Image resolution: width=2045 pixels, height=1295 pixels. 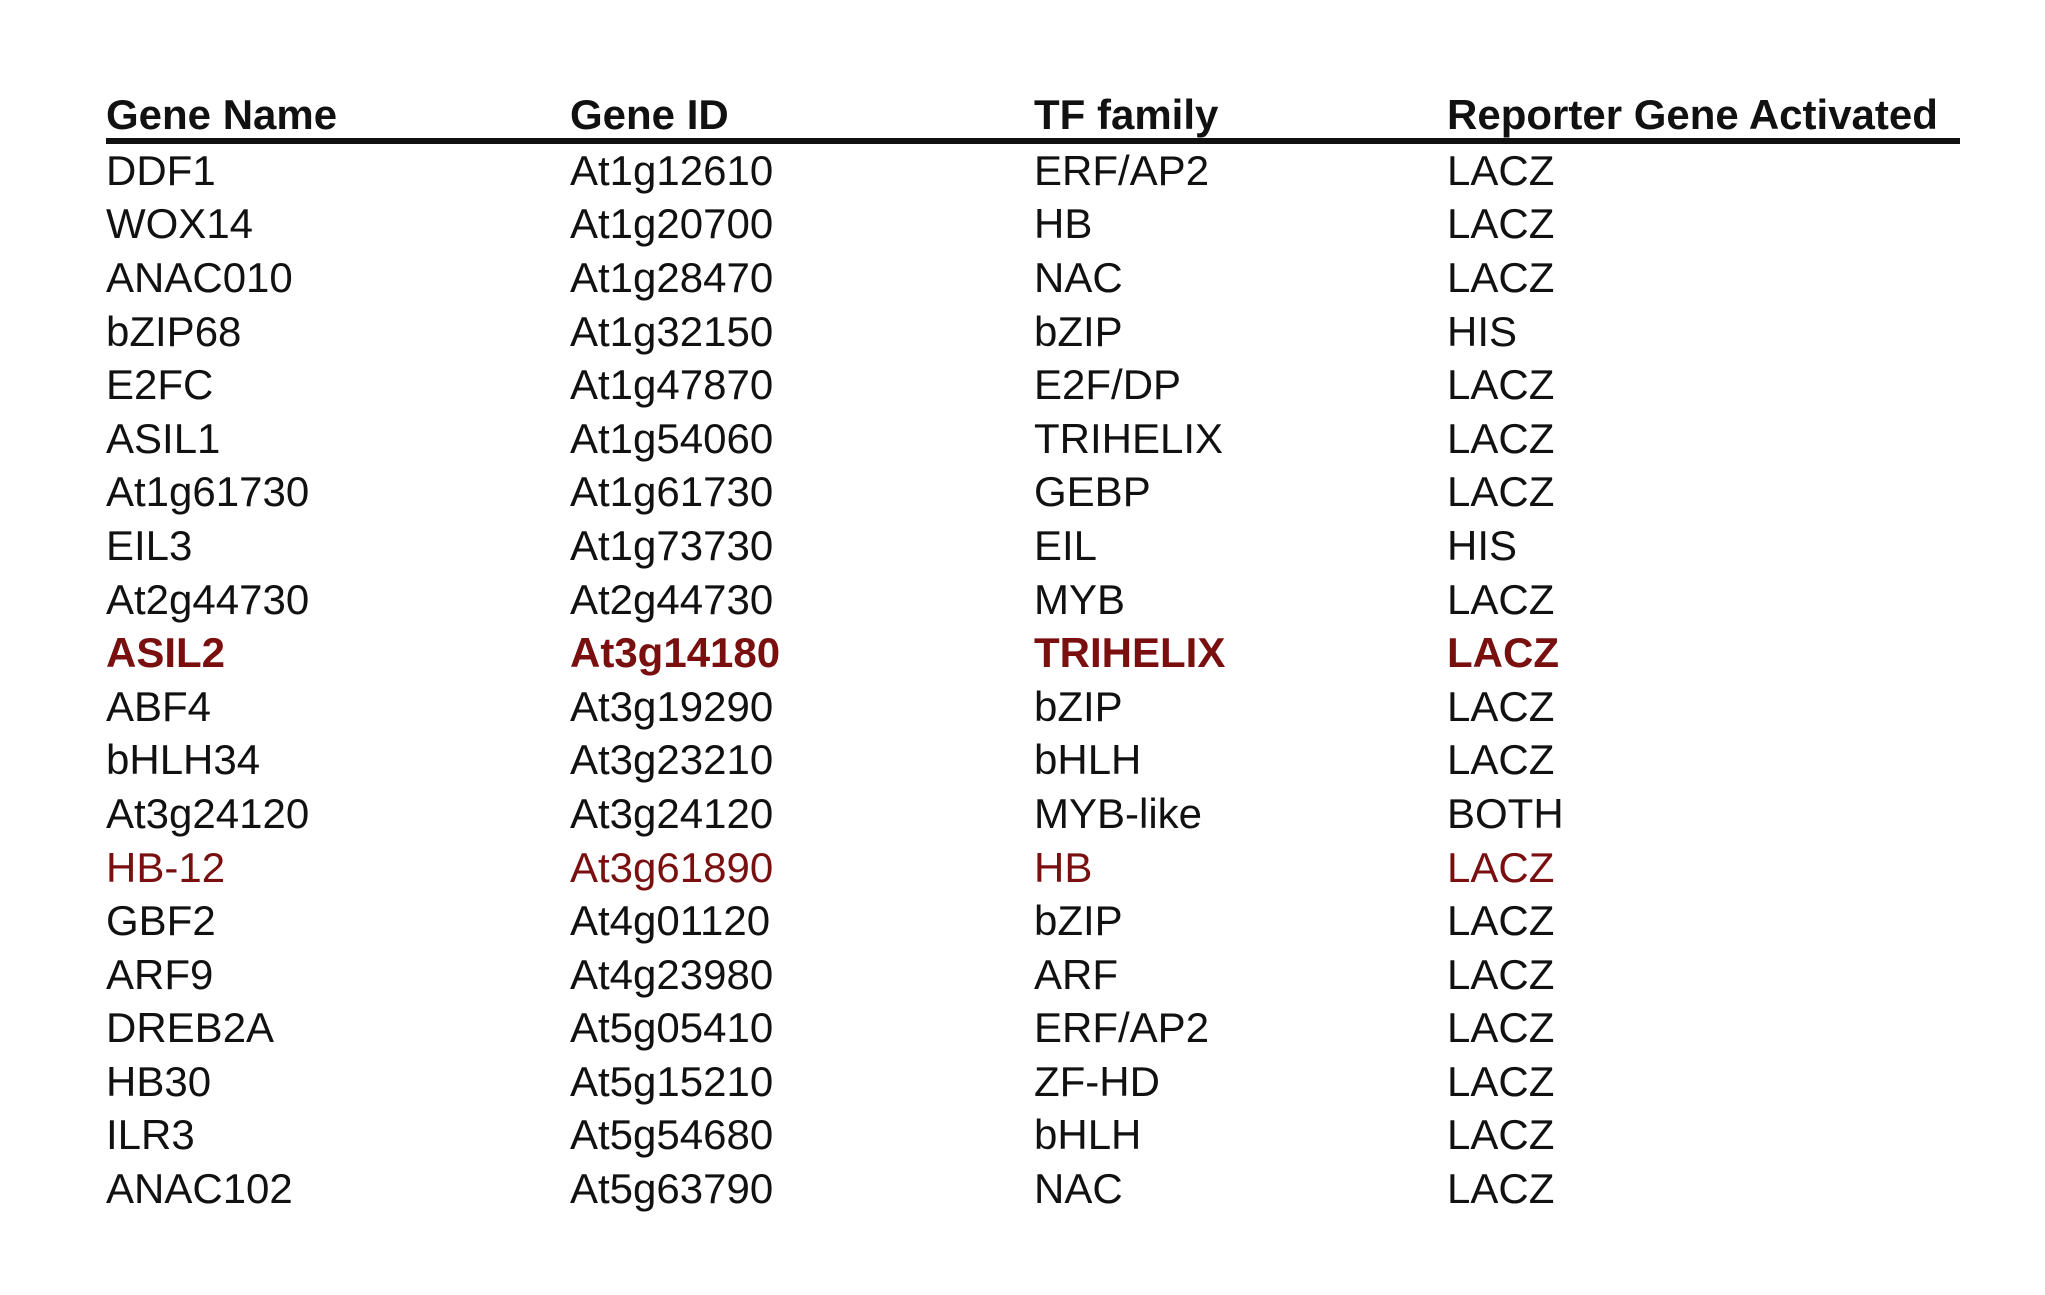 I want to click on header-gene-name: Gene Name, so click(x=222, y=114).